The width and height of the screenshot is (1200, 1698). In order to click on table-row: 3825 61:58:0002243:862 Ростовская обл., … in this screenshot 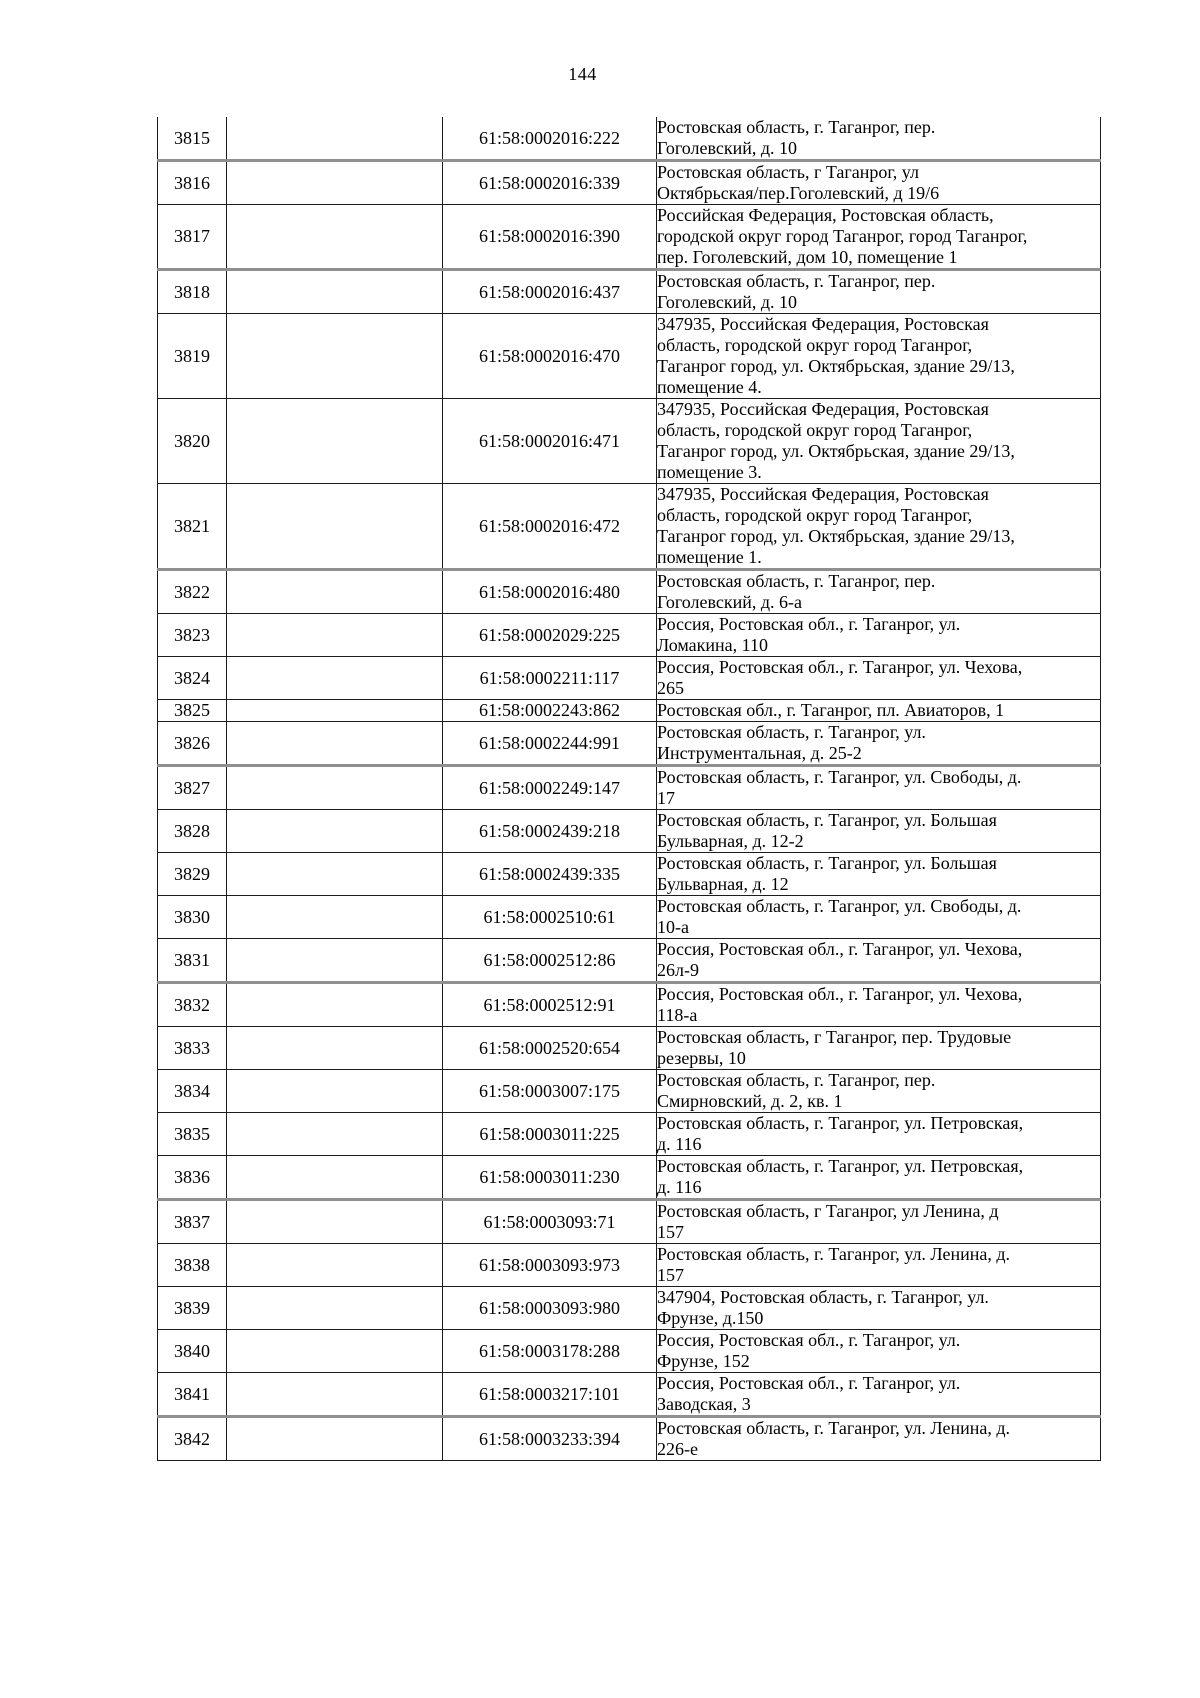, I will do `click(629, 710)`.